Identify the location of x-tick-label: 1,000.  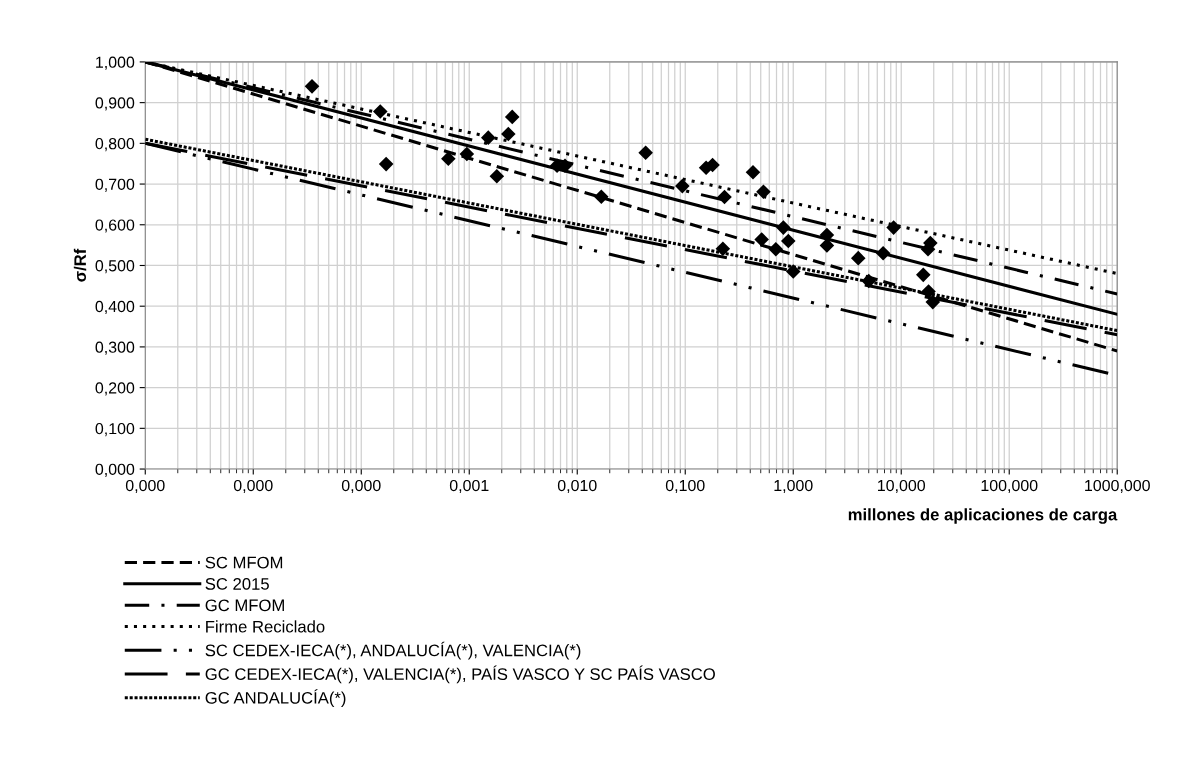
(793, 486).